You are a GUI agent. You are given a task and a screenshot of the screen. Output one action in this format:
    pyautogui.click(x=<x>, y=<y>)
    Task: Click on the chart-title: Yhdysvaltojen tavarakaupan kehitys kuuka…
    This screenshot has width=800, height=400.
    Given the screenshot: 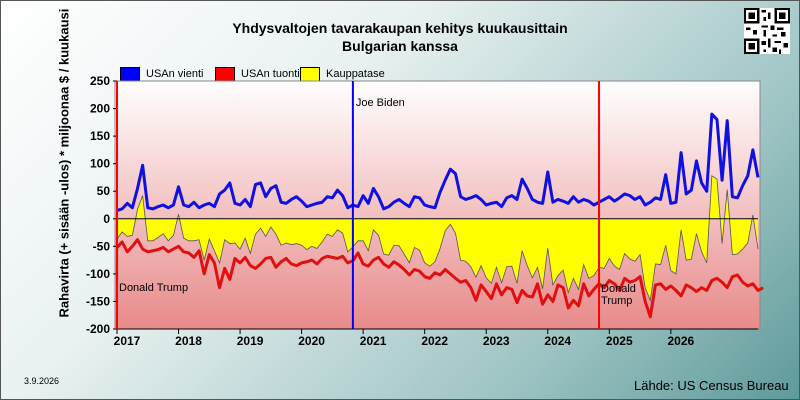 What is the action you would take?
    pyautogui.click(x=400, y=28)
    